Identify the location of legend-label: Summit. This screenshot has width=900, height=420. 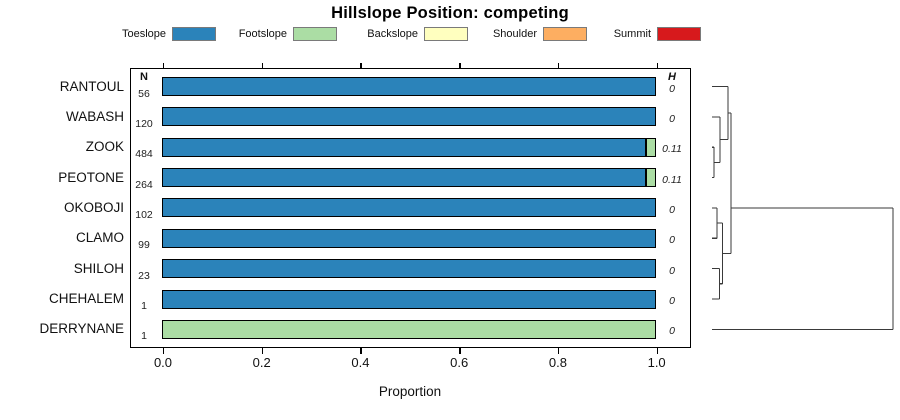
(632, 33).